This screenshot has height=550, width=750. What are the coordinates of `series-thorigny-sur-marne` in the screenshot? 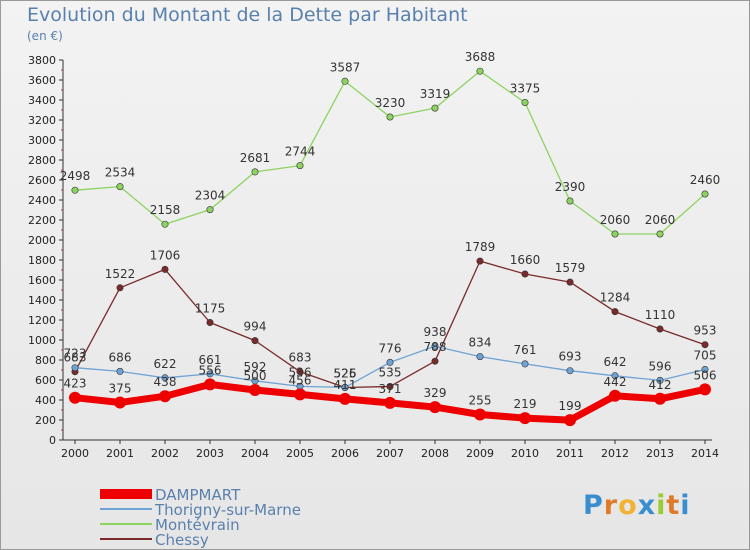 It's located at (390, 366).